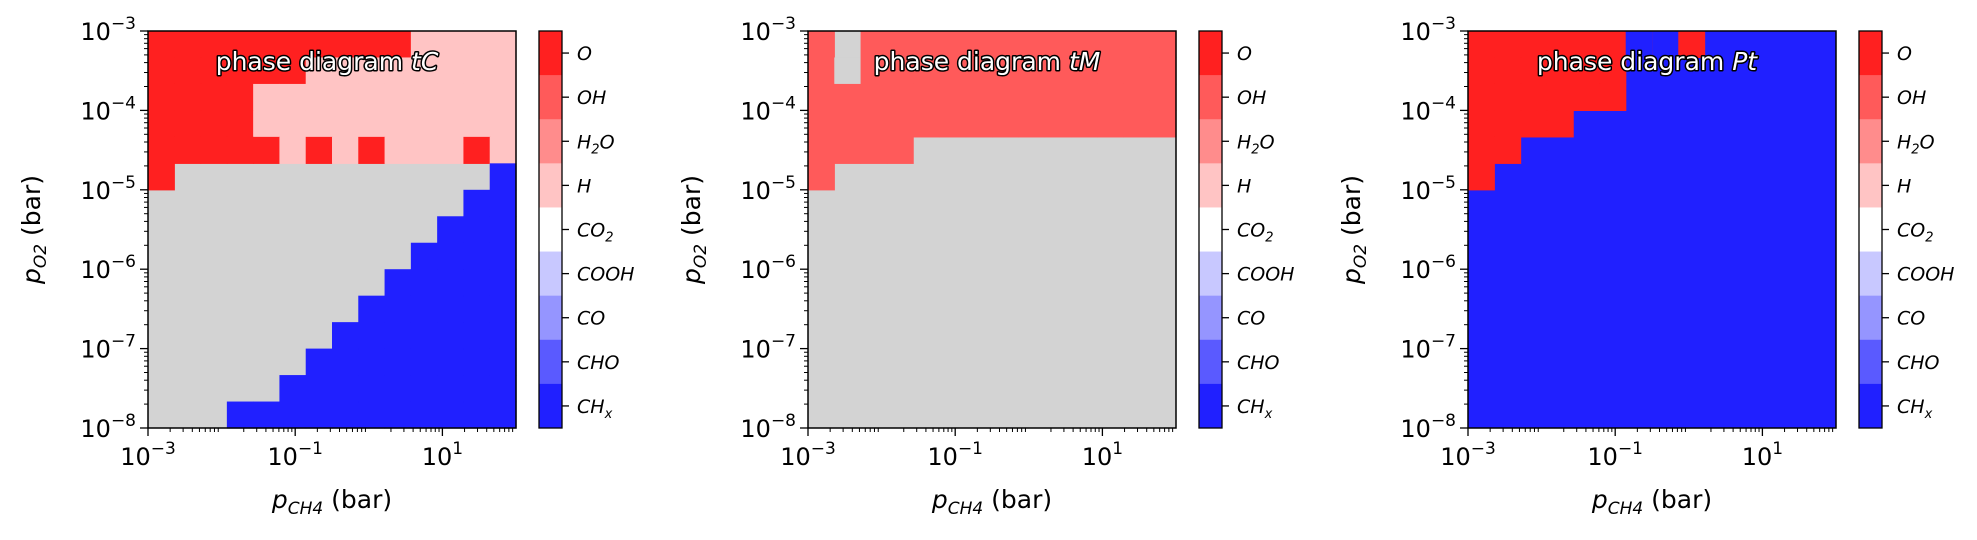 This screenshot has height=540, width=1977. I want to click on cell-r0-c0-oh, so click(821, 45).